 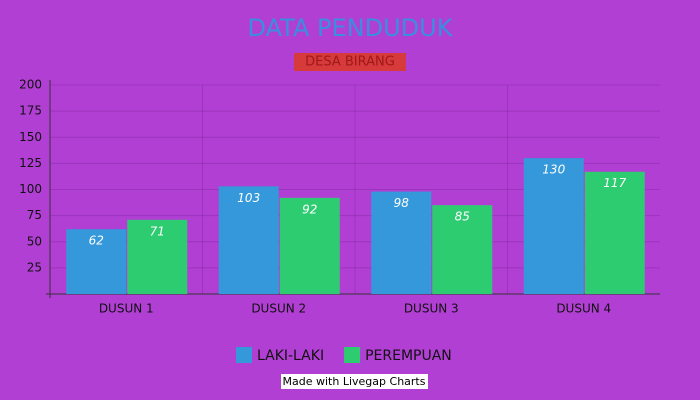 What do you see at coordinates (96, 241) in the screenshot?
I see `value-label: 62` at bounding box center [96, 241].